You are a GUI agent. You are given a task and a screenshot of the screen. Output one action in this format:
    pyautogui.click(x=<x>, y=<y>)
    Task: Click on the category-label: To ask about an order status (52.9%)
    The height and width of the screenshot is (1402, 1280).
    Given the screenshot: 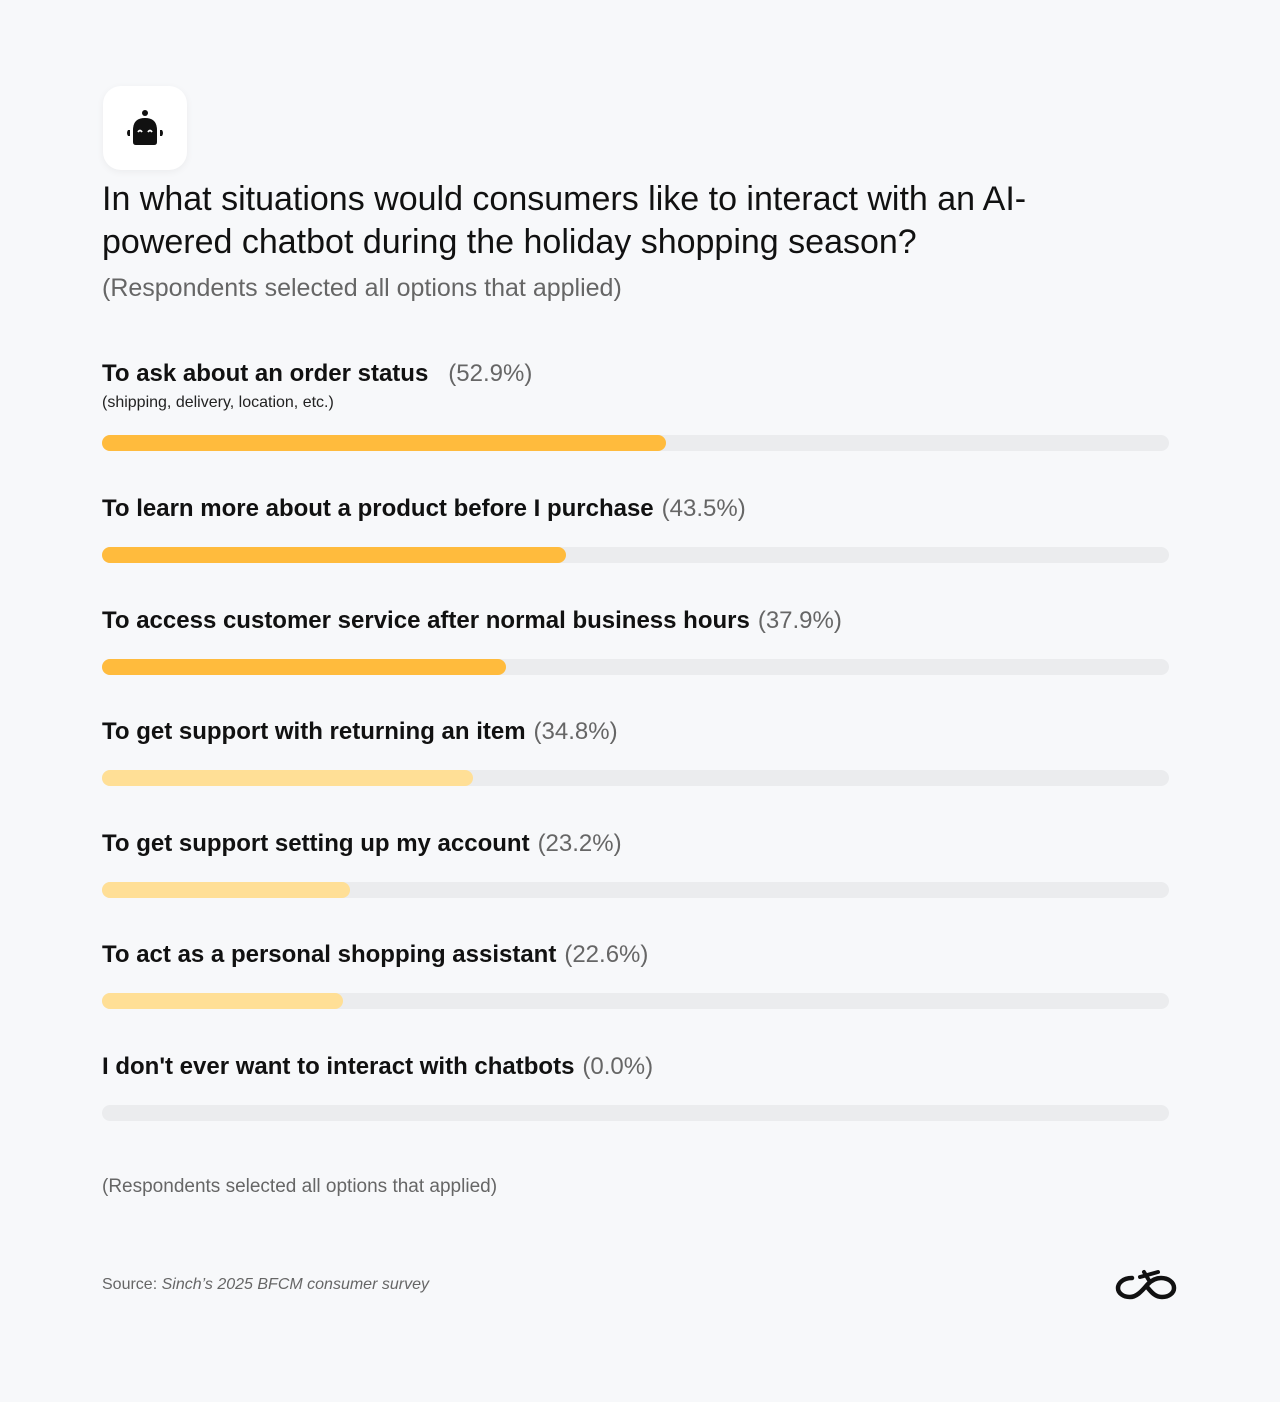 What is the action you would take?
    pyautogui.click(x=636, y=374)
    